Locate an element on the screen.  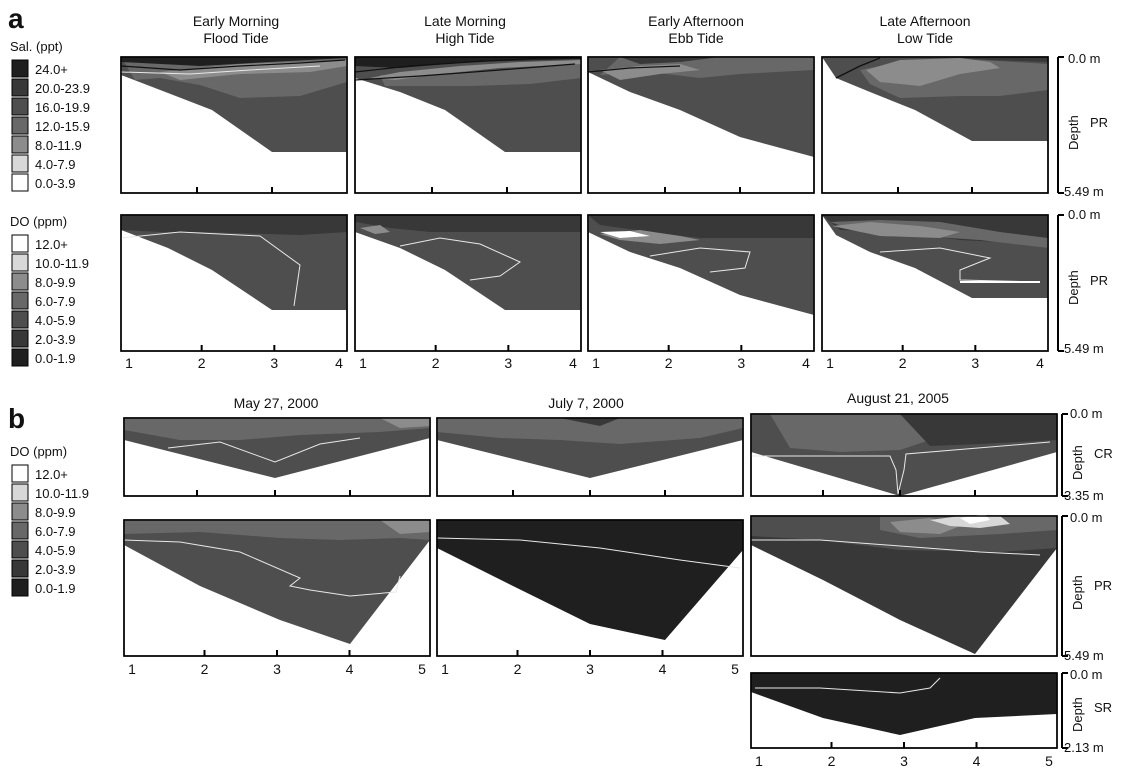
depth-label-b-pr: Depth is located at coordinates (1077, 592).